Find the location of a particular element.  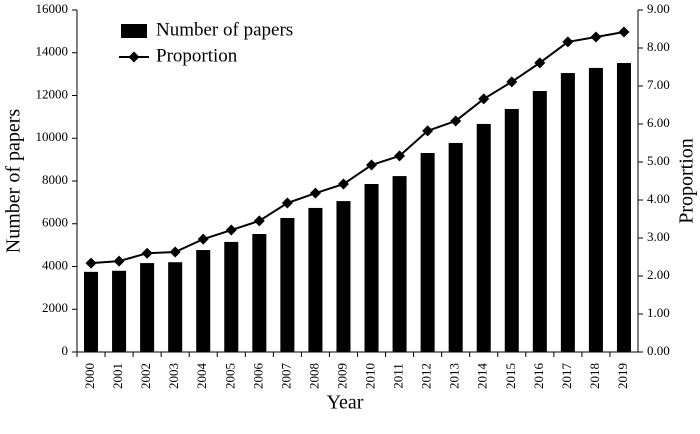

x-tick-label: 2005 is located at coordinates (229, 376).